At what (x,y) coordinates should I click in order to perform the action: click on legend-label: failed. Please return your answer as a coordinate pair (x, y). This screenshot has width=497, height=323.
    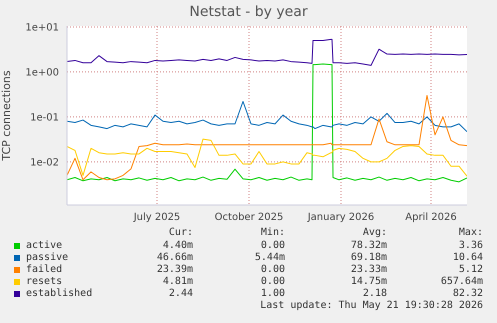
    Looking at the image, I should click on (44, 269).